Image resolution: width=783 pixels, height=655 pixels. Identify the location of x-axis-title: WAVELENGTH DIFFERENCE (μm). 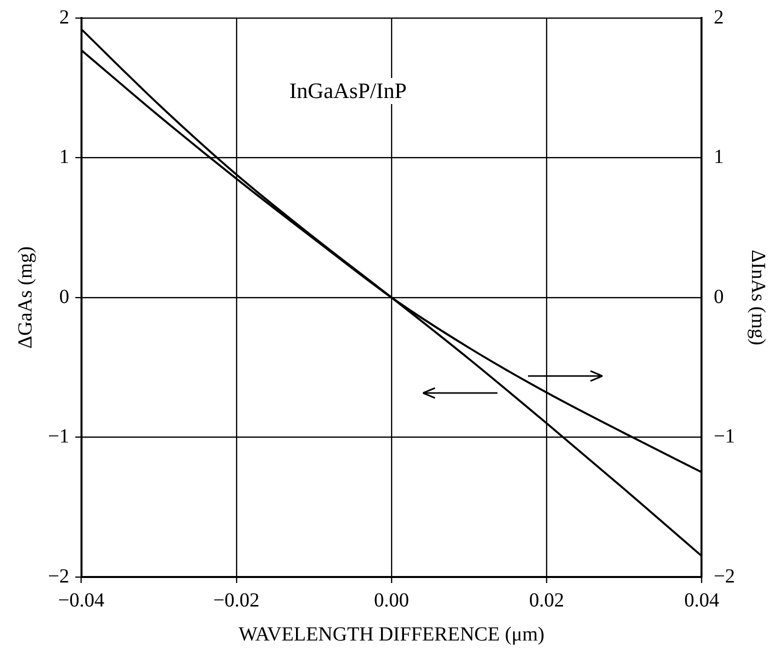
(391, 634).